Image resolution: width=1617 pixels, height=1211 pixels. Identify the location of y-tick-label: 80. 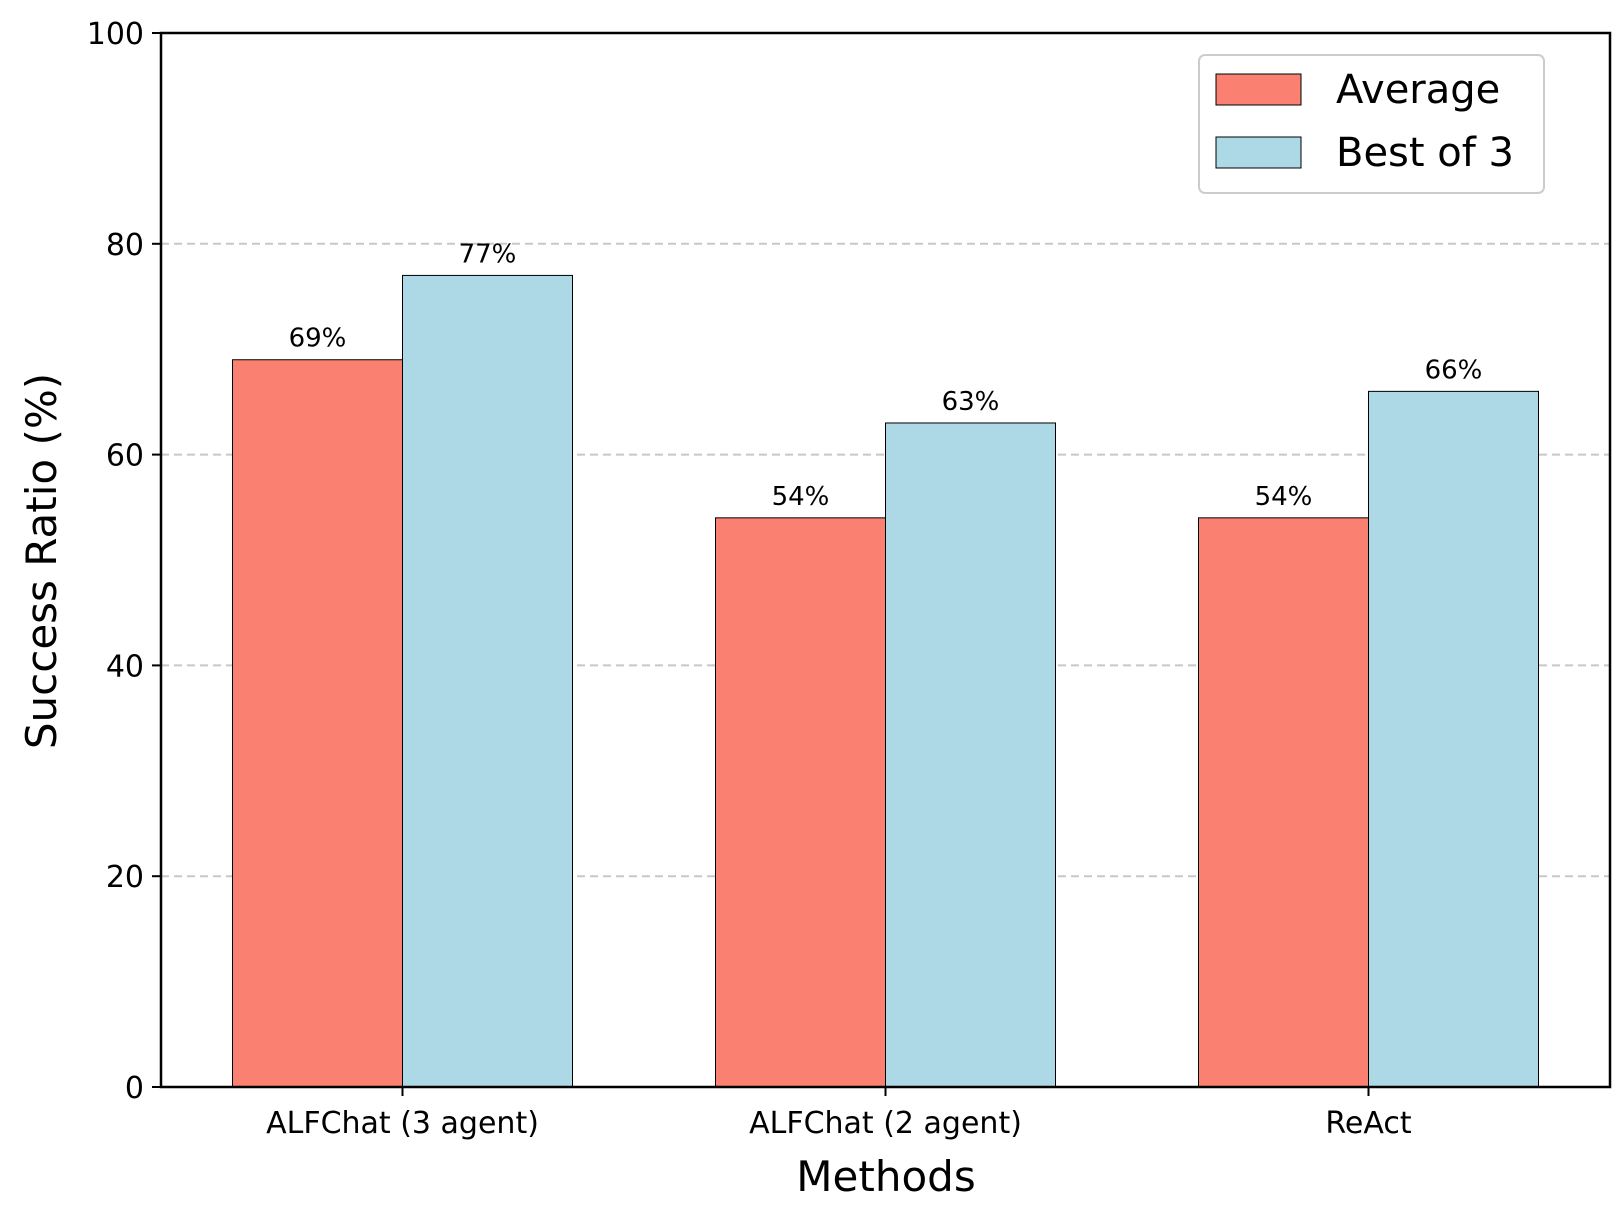
(125, 245).